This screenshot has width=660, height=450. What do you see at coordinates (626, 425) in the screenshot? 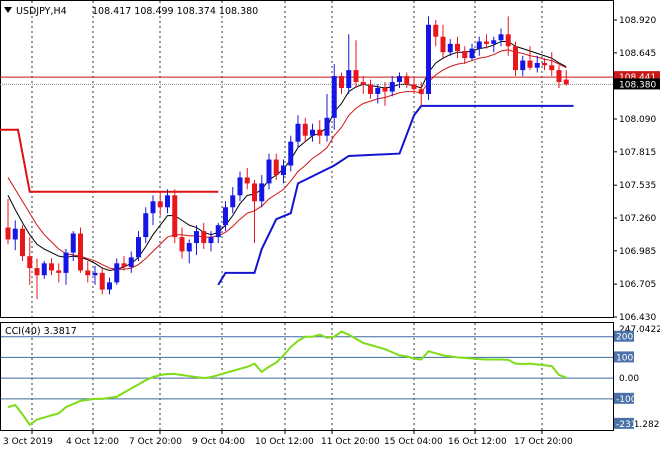
I see `cci-tick-label: -231` at bounding box center [626, 425].